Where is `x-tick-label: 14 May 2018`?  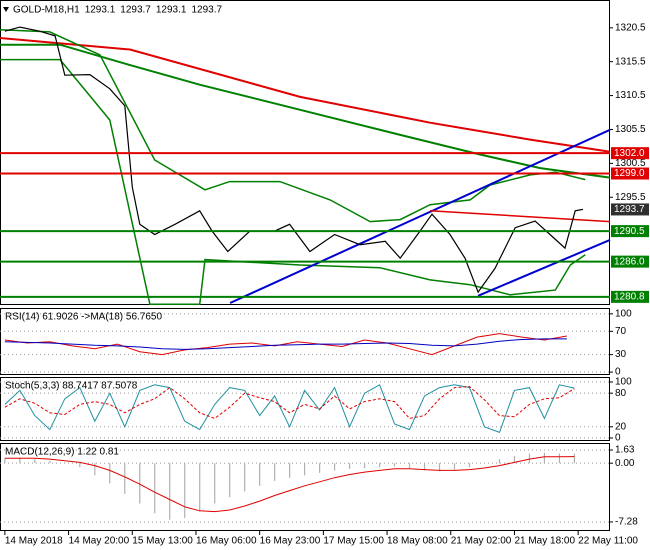 x-tick-label: 14 May 2018 is located at coordinates (34, 541).